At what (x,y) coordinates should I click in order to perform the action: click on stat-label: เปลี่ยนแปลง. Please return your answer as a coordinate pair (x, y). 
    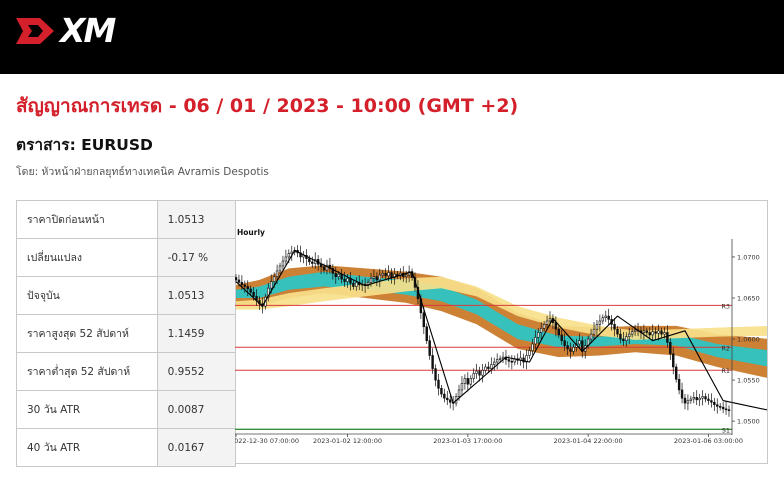
    Looking at the image, I should click on (87, 257).